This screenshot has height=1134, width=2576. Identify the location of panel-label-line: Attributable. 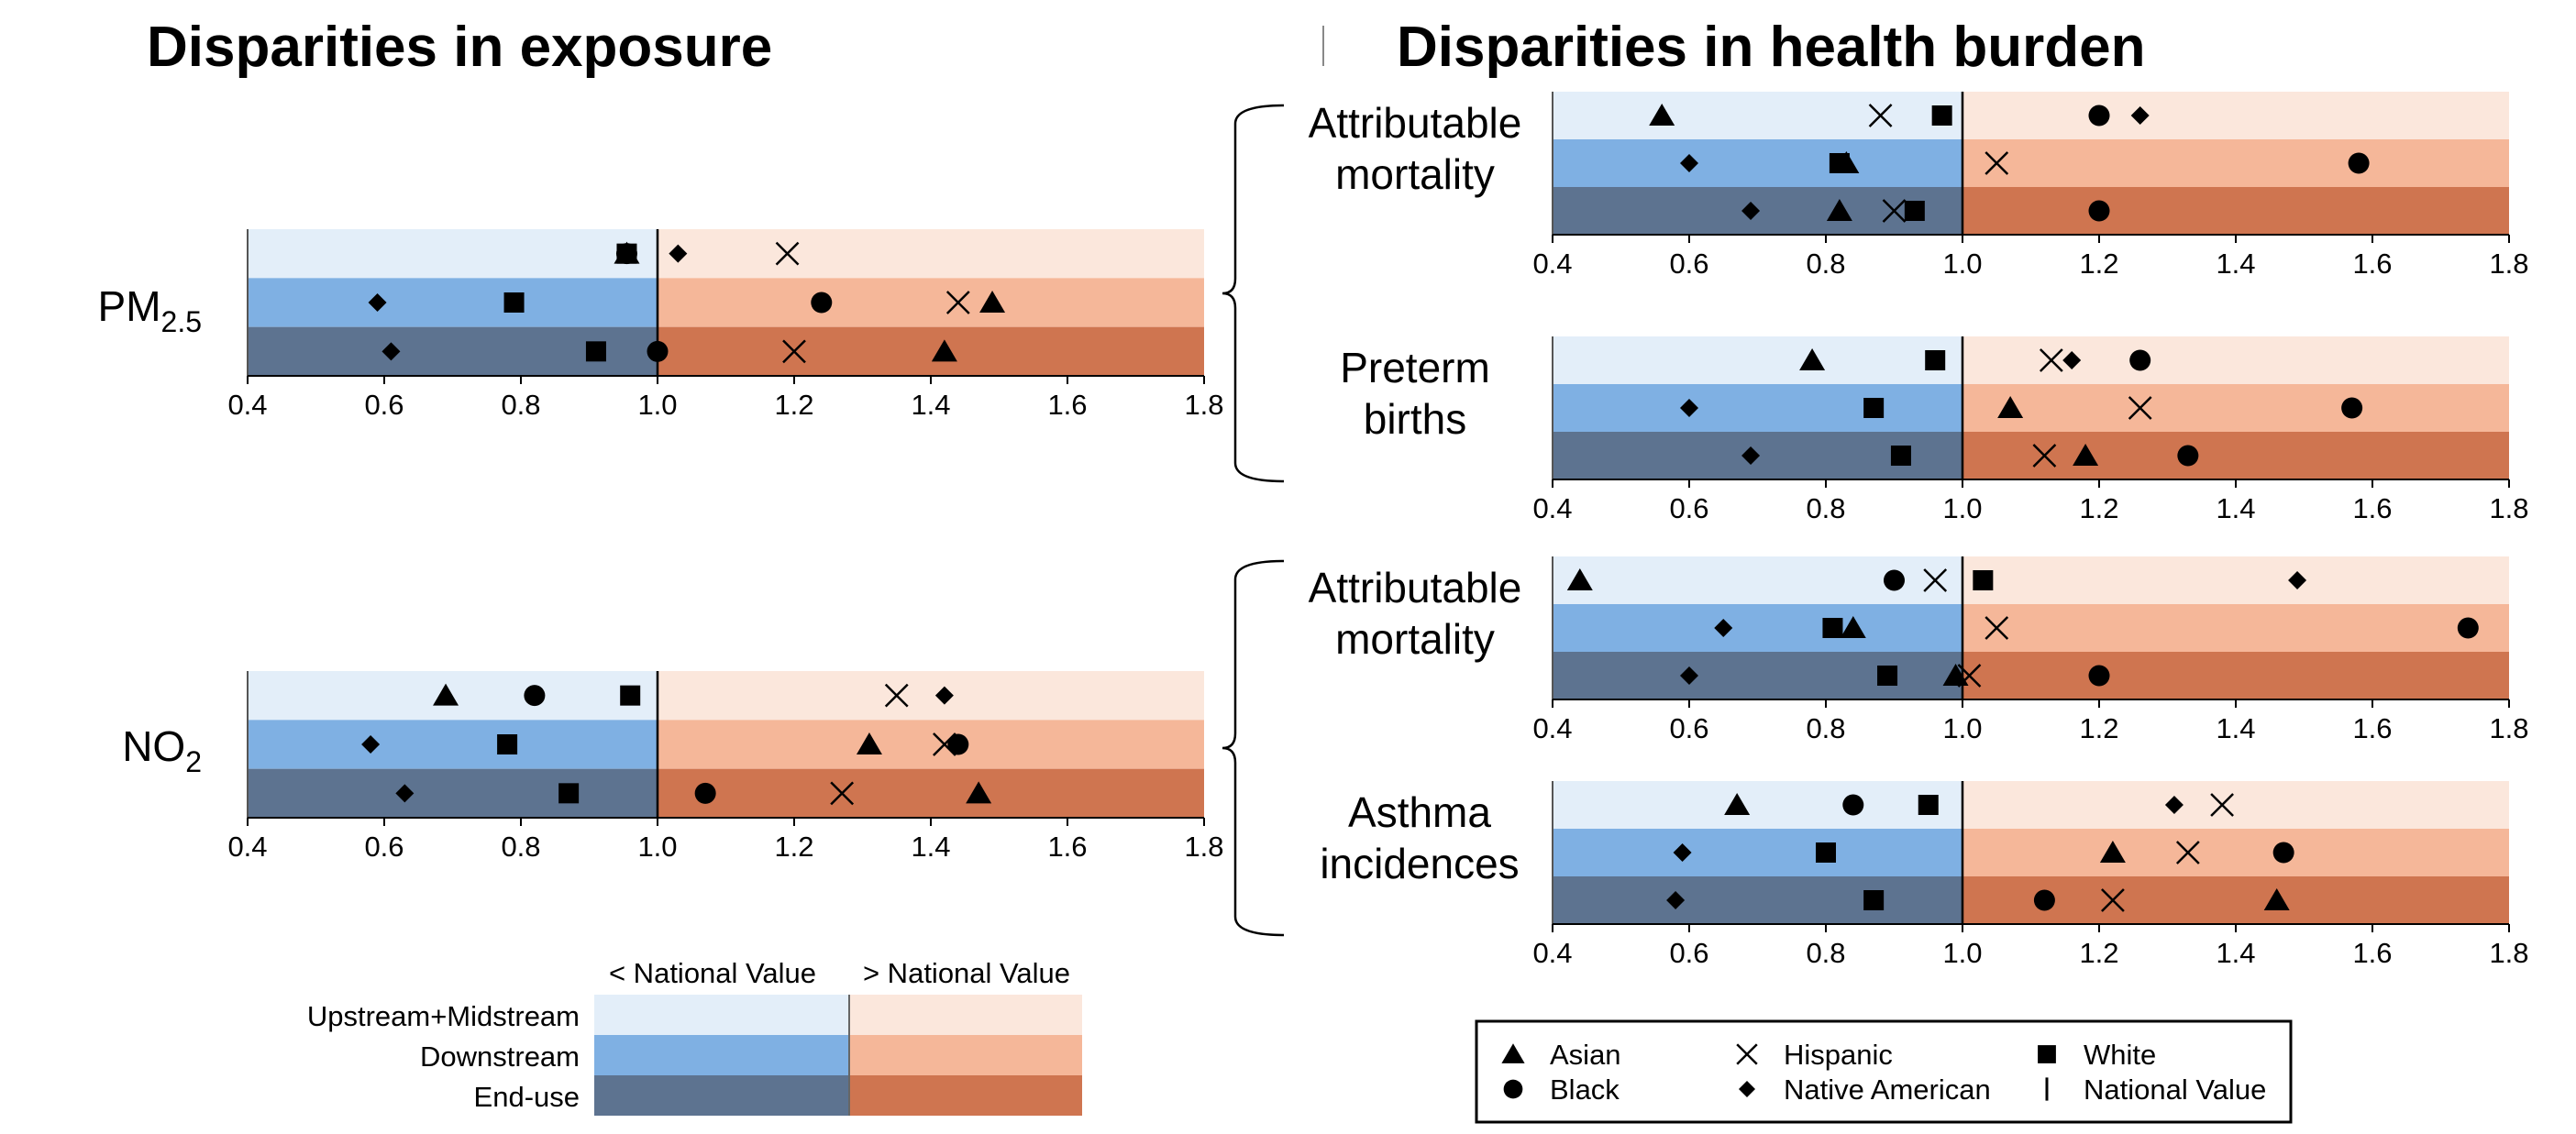
(1415, 587).